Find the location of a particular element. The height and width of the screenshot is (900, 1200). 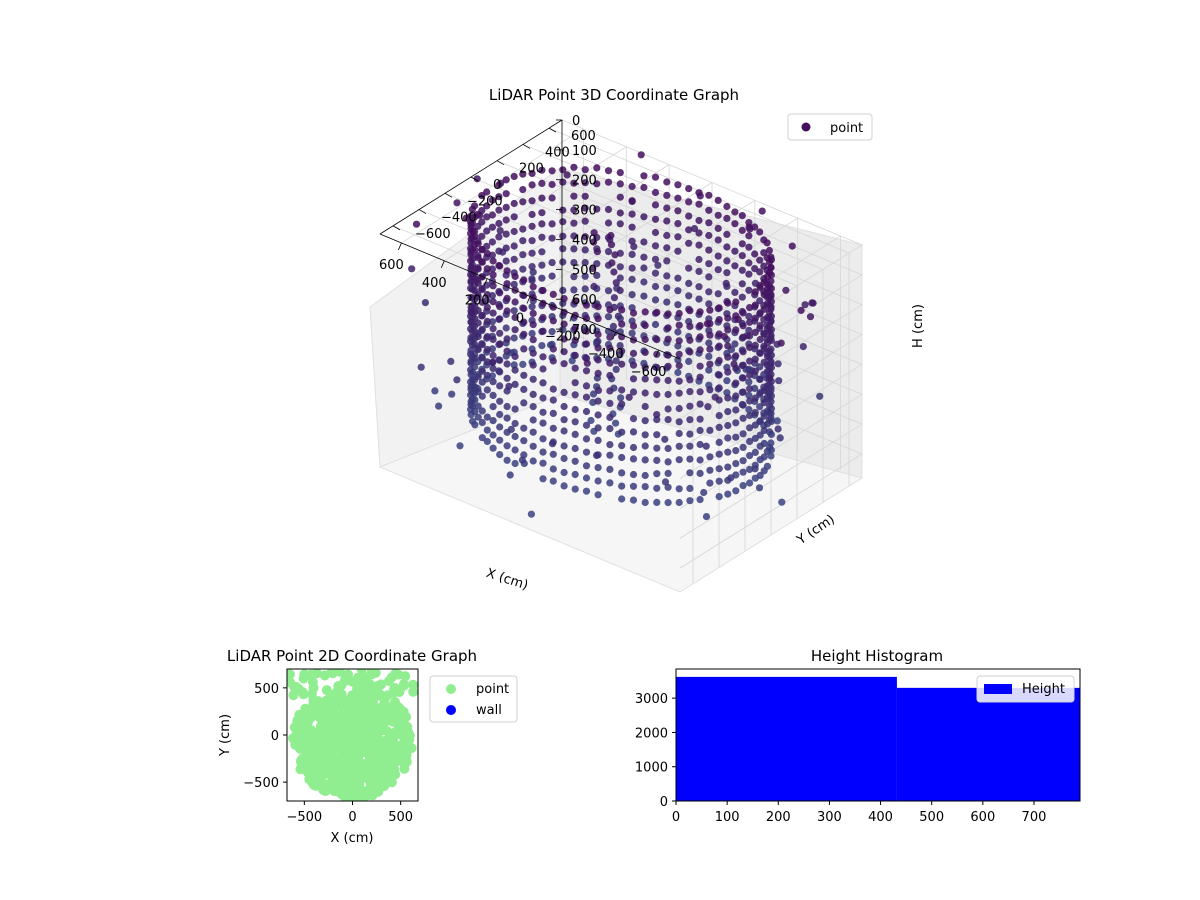

legend-hist-box is located at coordinates (1025, 689).